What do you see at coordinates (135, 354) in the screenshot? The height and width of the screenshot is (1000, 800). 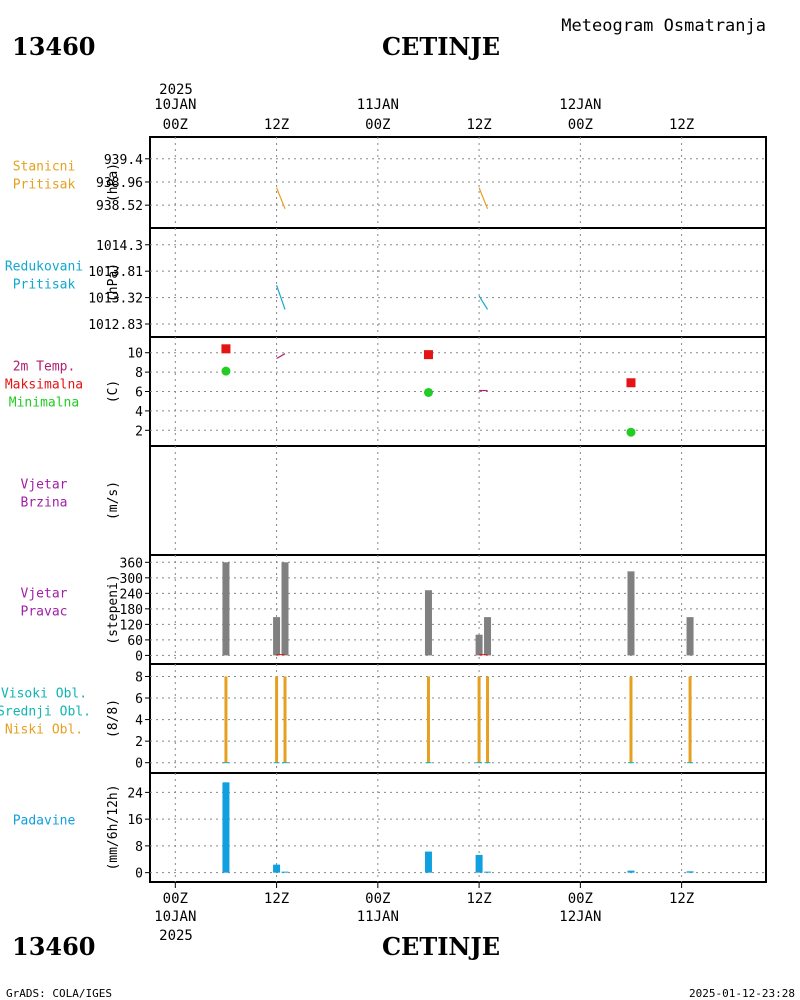 I see `y-tick-label: 10` at bounding box center [135, 354].